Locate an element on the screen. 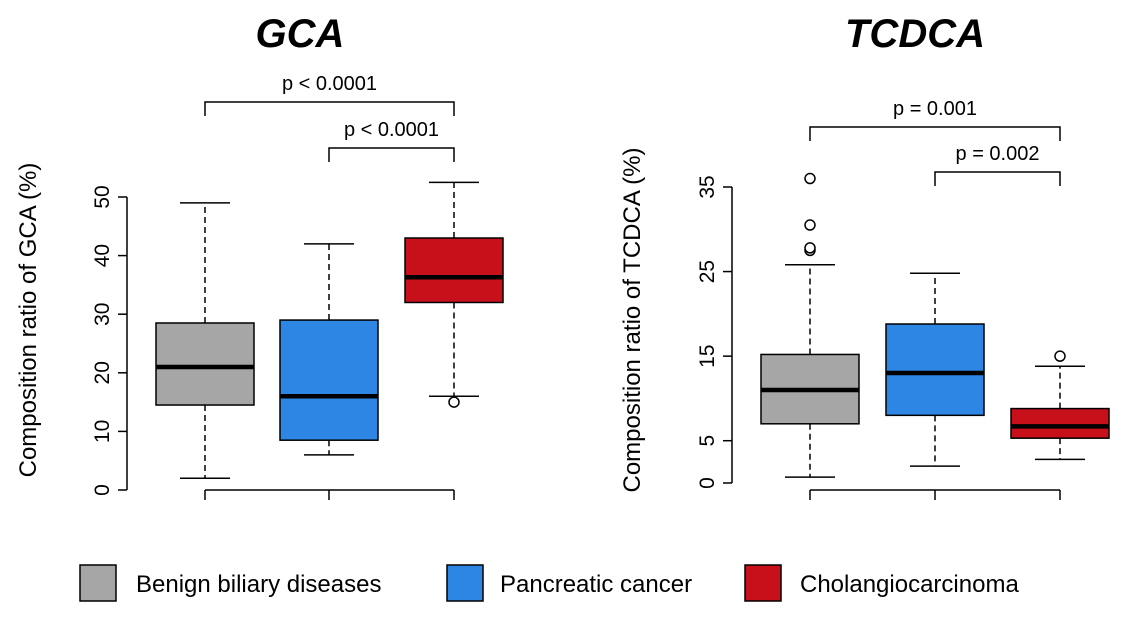 This screenshot has width=1146, height=618. panel-gca-title: GCA is located at coordinates (300, 34).